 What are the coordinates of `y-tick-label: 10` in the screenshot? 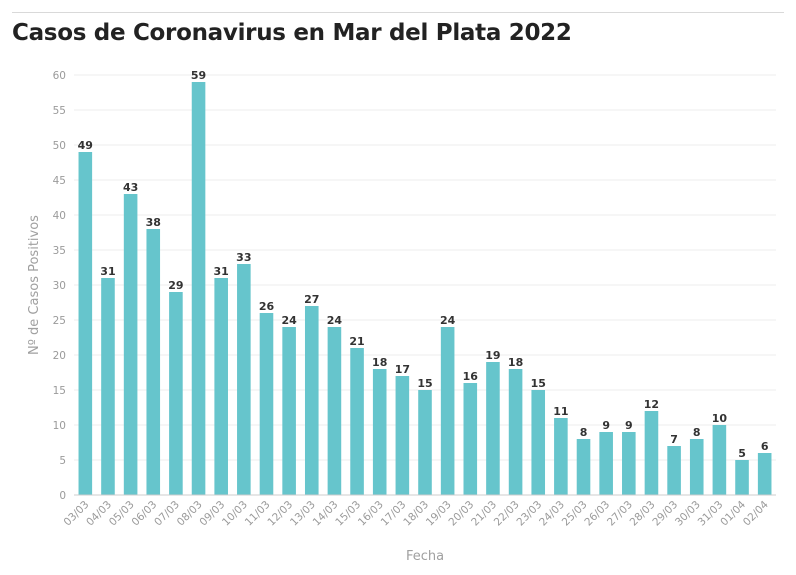 It's located at (59, 426).